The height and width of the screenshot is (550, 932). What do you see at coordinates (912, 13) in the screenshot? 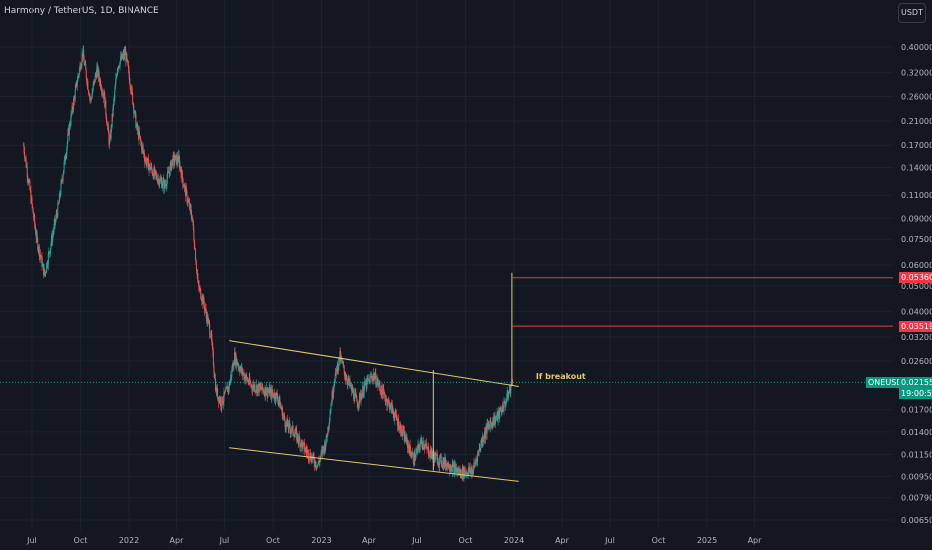
I see `currency-button: USDT` at bounding box center [912, 13].